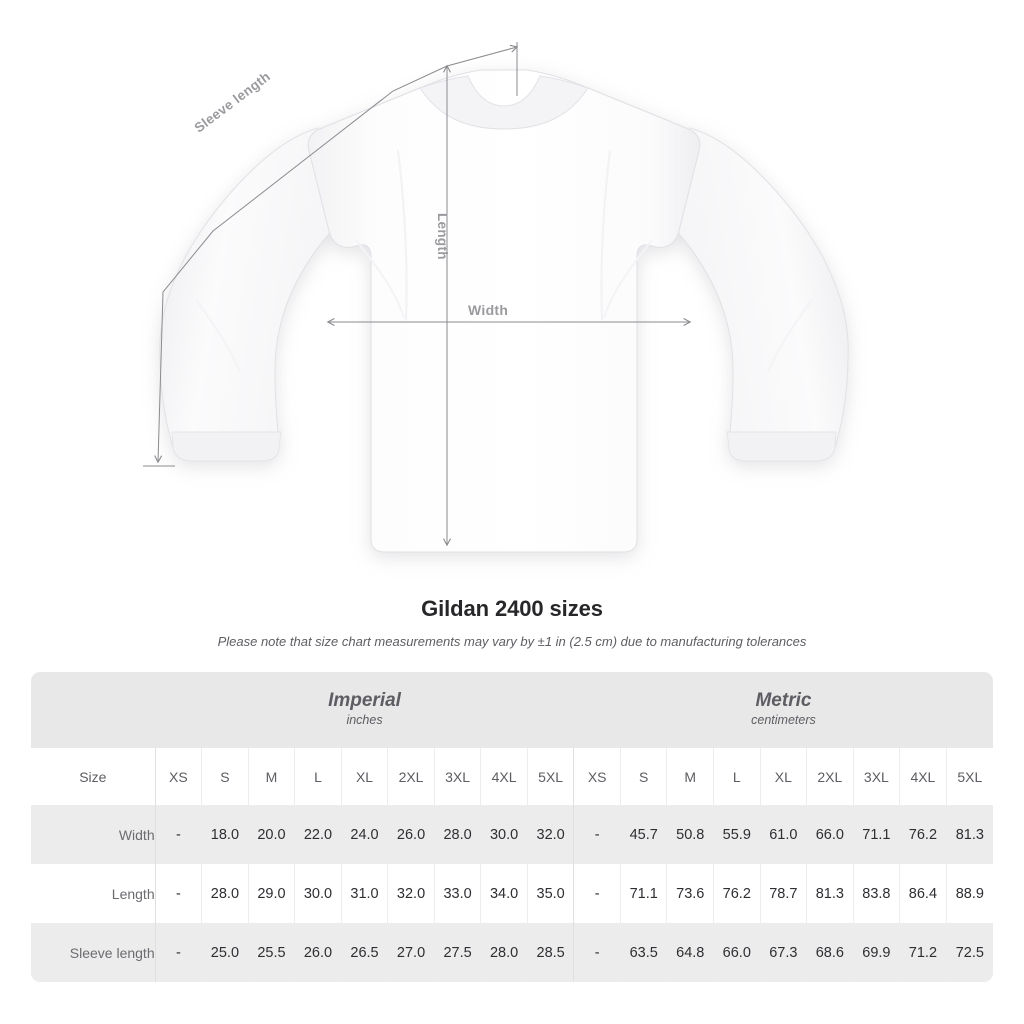 The height and width of the screenshot is (1024, 1024). Describe the element at coordinates (969, 893) in the screenshot. I see `cell-length-metric-5xl: 88.9` at that location.